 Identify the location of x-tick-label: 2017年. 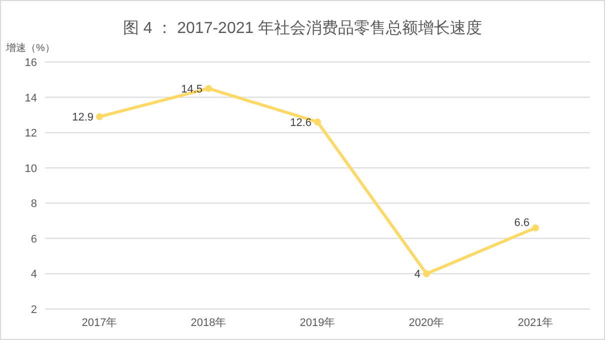
(100, 323).